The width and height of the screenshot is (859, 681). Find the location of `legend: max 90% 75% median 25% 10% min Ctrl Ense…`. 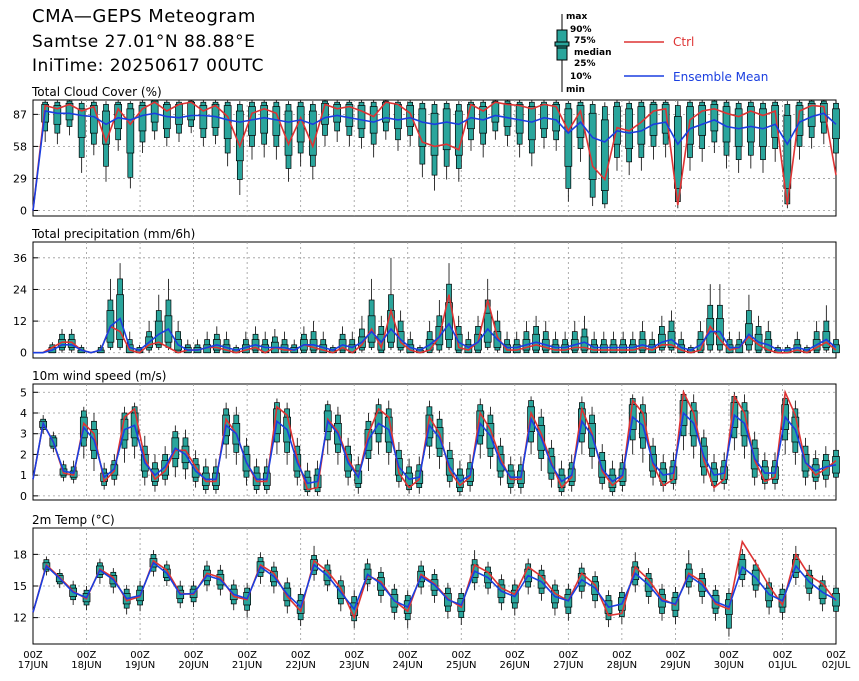

legend: max 90% 75% median 25% 10% min Ctrl Ense… is located at coordinates (661, 53).